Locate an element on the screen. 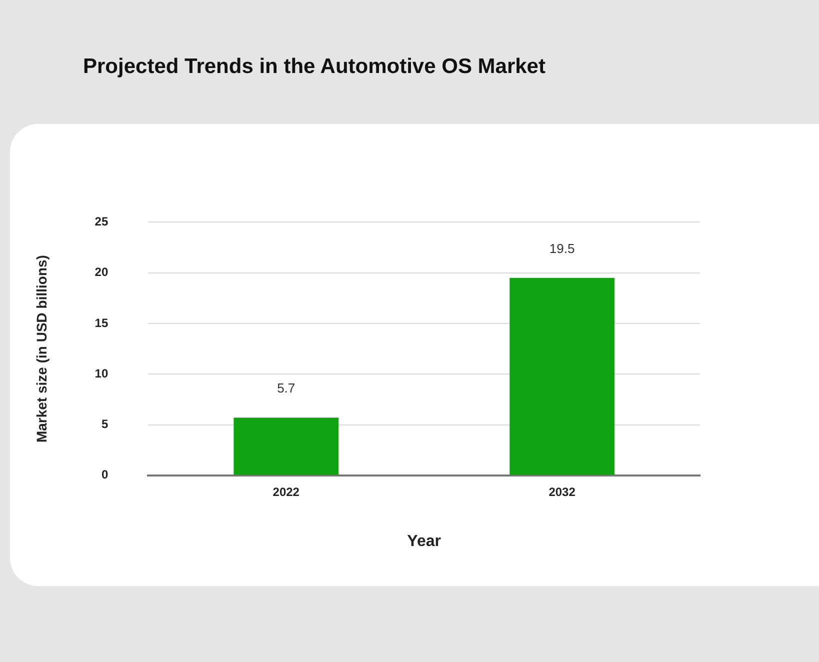  x-axis-title: Year is located at coordinates (424, 541).